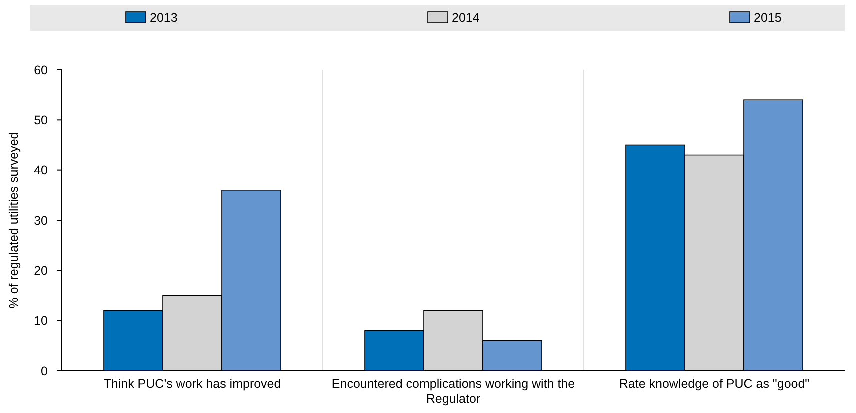  What do you see at coordinates (41, 121) in the screenshot?
I see `y-tick-label: 50` at bounding box center [41, 121].